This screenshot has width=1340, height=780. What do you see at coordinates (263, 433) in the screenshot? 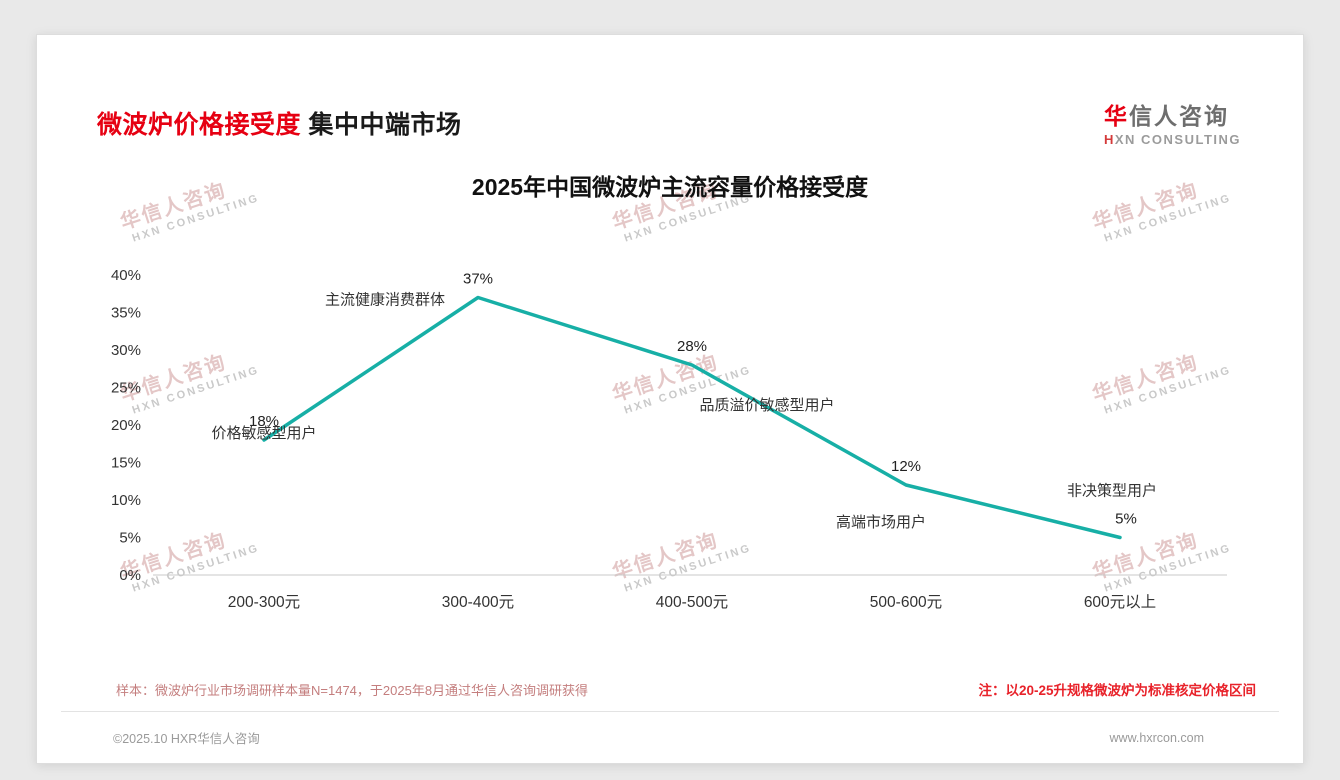
I see `svg-text: 价格敏感型用户` at bounding box center [263, 433].